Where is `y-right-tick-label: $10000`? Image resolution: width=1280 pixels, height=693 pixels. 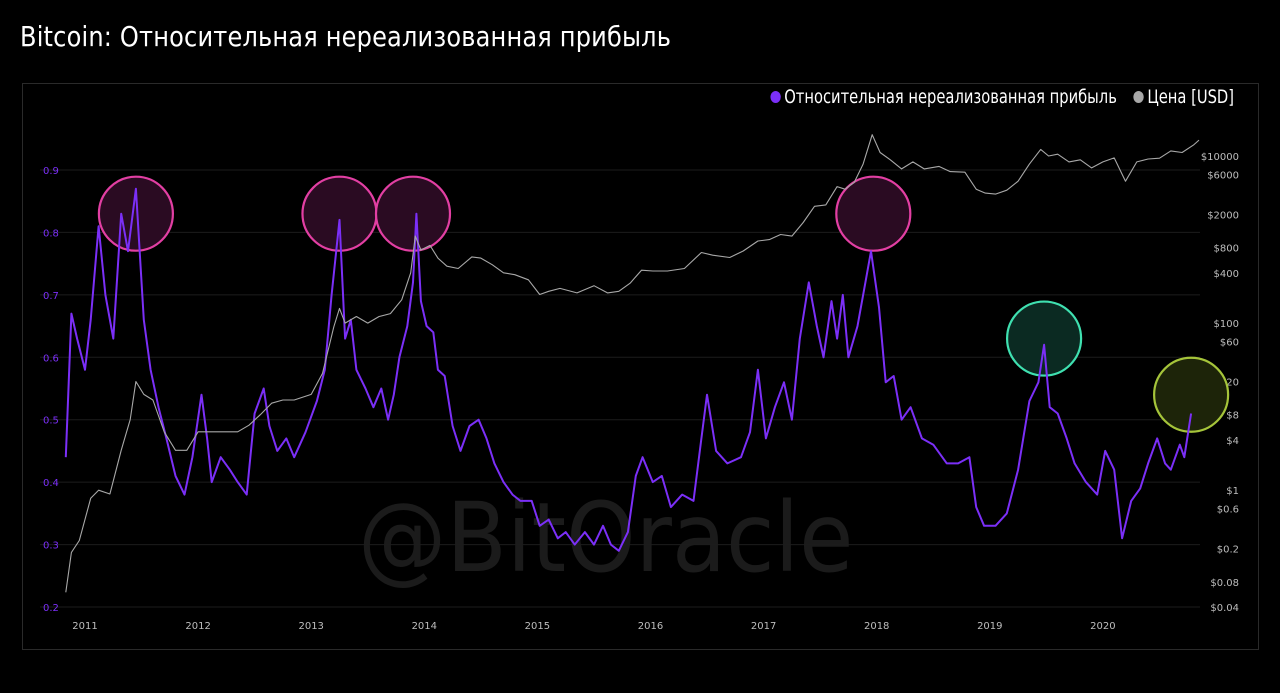 y-right-tick-label: $10000 is located at coordinates (1220, 157).